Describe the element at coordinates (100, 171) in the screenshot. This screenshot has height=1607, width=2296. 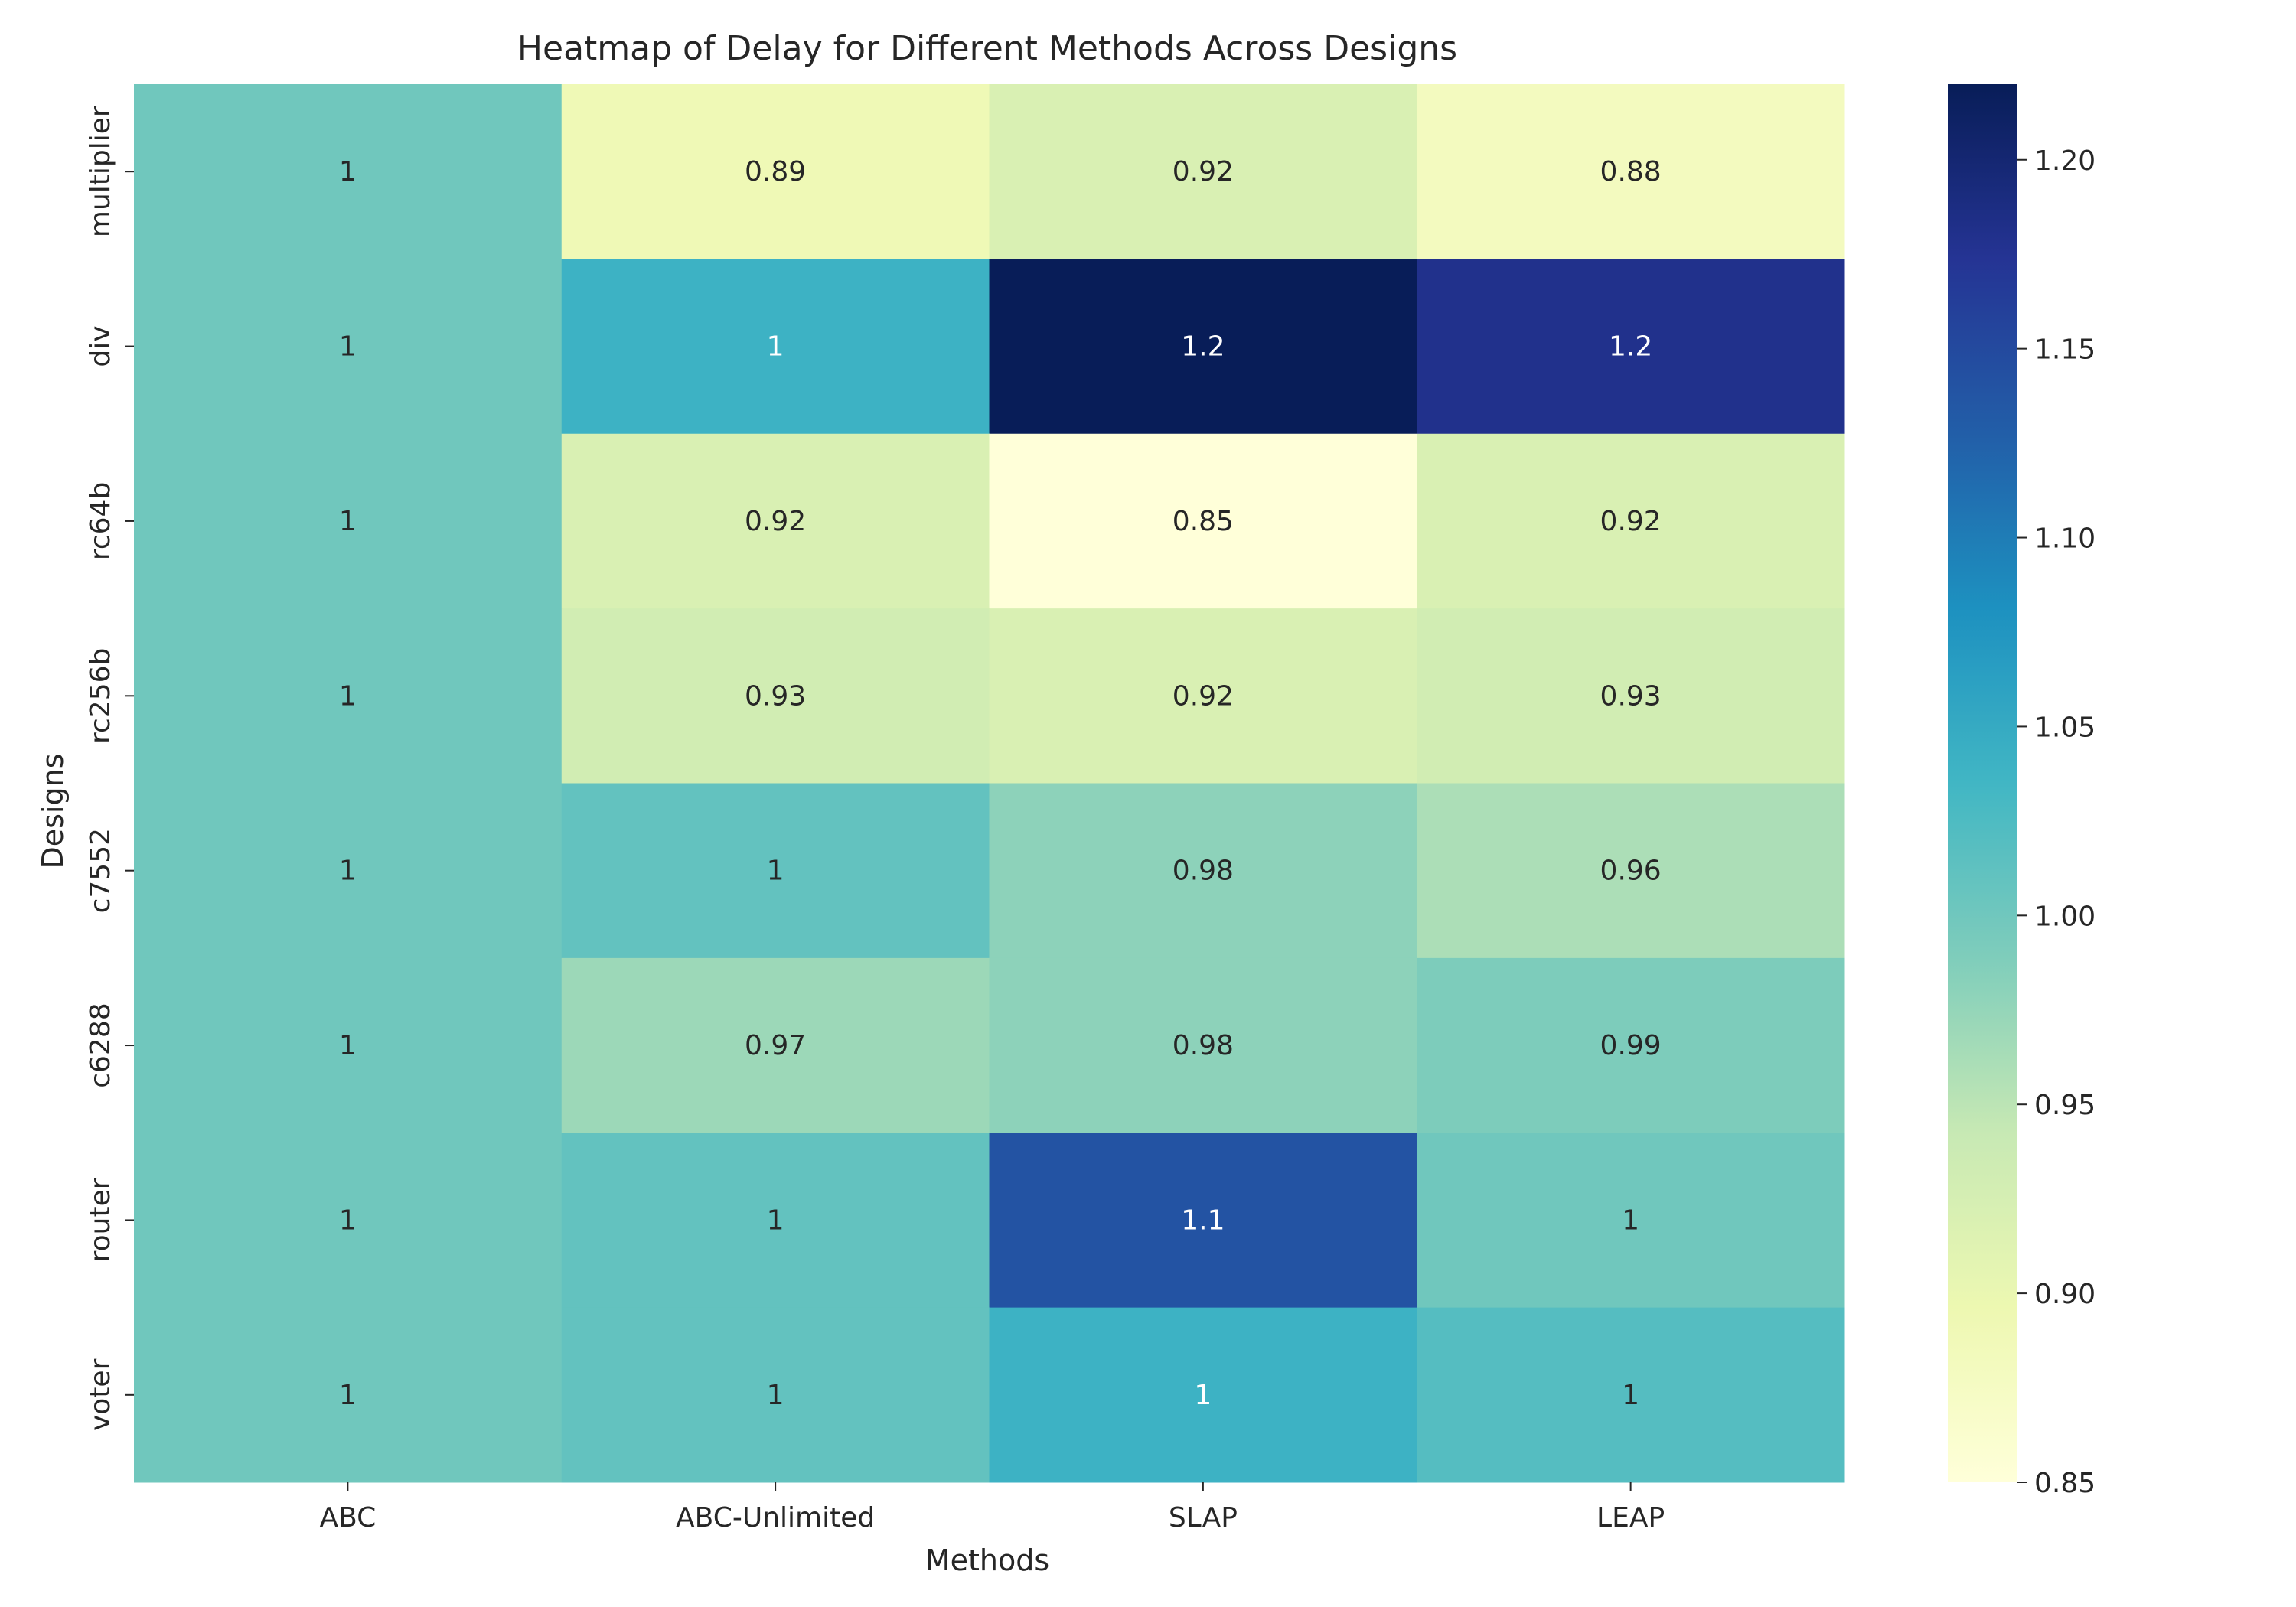
I see `y-tick-label: multiplier` at that location.